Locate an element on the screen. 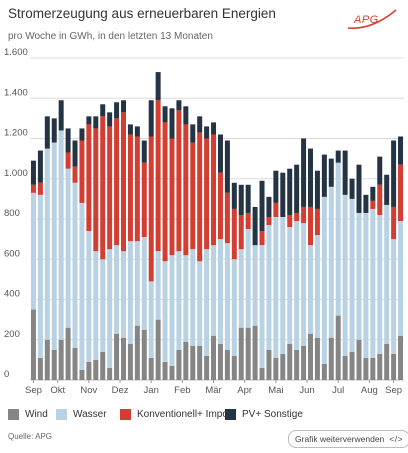 This screenshot has width=408, height=453. x-tick-label: Jun is located at coordinates (306, 390).